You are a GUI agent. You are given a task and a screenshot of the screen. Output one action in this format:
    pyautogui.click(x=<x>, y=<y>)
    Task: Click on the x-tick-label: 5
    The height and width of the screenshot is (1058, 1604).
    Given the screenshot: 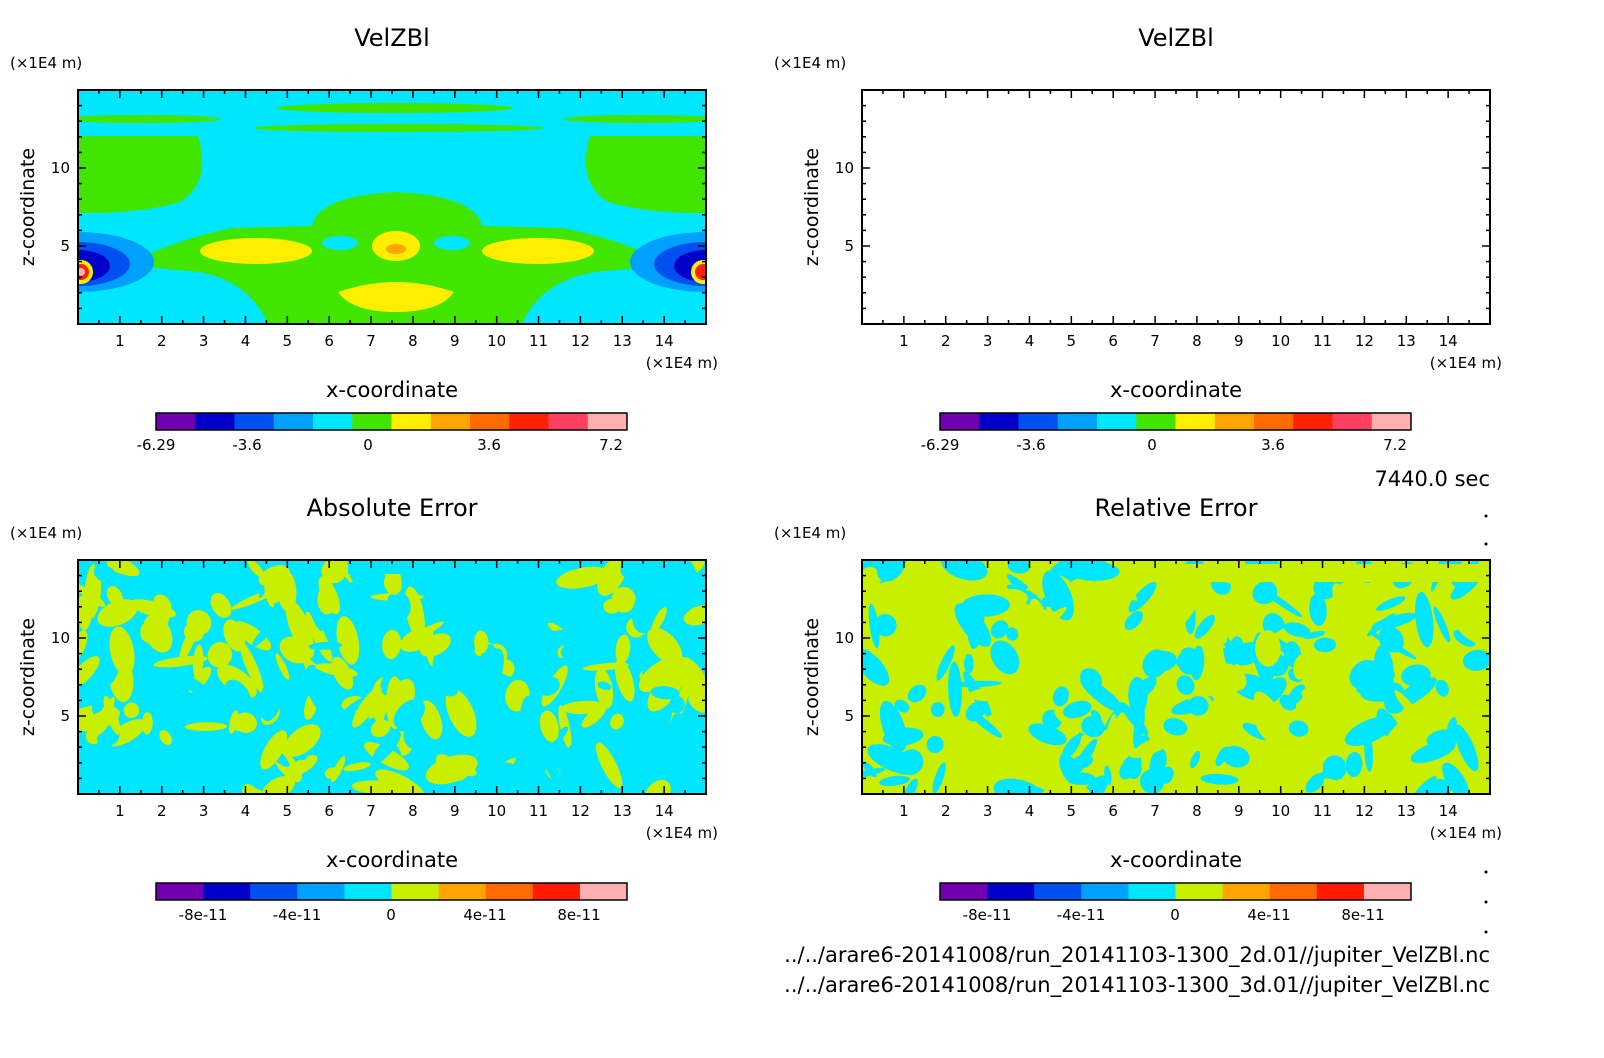 What is the action you would take?
    pyautogui.click(x=288, y=341)
    